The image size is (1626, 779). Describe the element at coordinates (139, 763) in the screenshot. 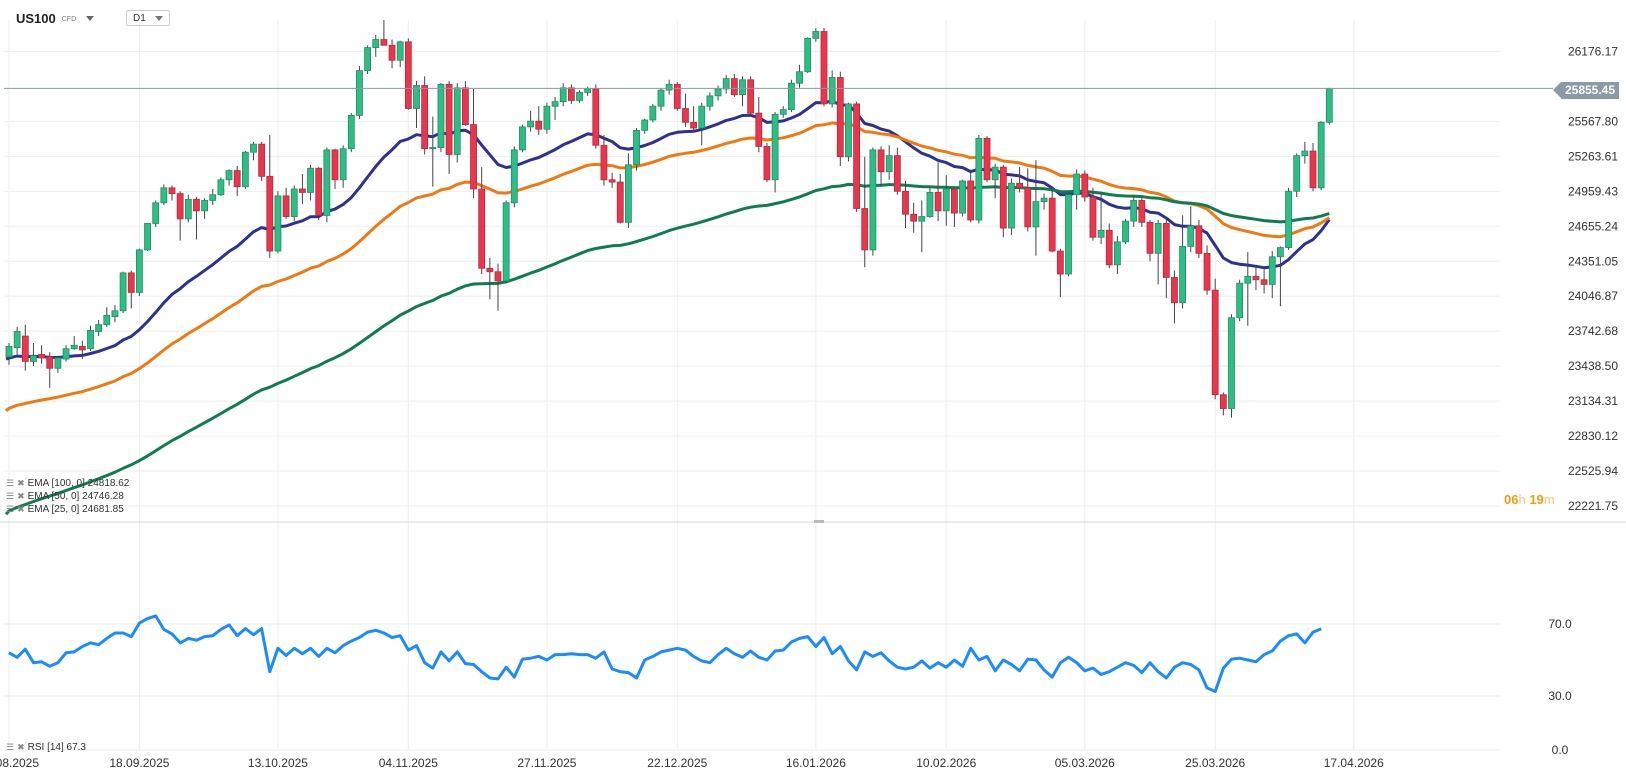

I see `date-tick-label: 18.09.2025` at that location.